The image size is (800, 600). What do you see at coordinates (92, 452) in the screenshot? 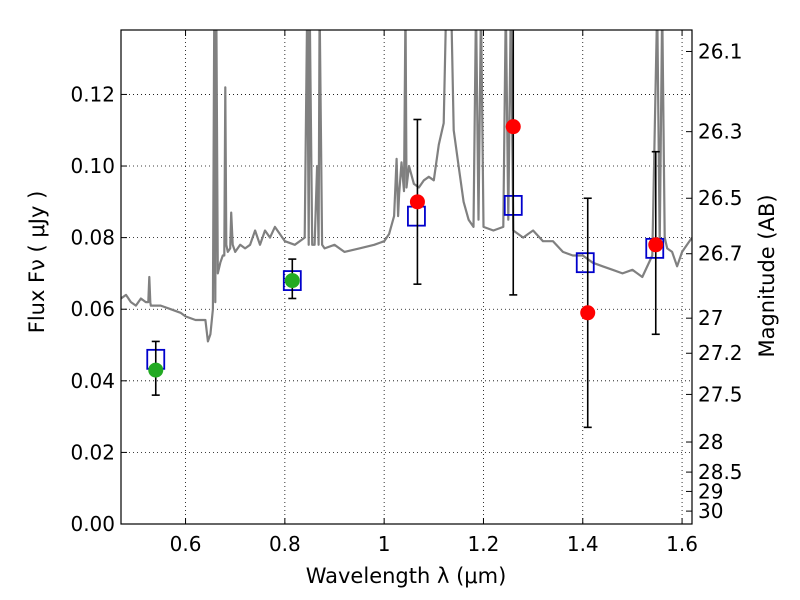
I see `y-tick-label: 0.02` at bounding box center [92, 452].